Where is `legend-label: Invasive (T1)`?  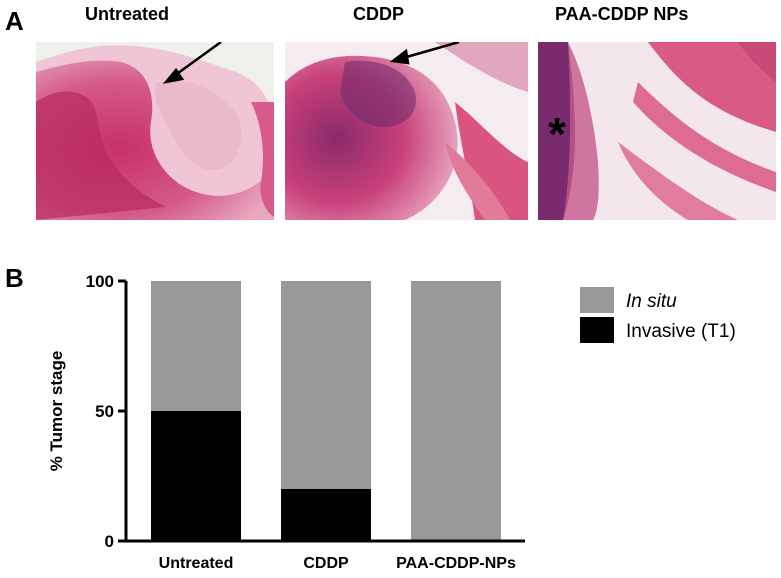
legend-label: Invasive (T1) is located at coordinates (681, 331).